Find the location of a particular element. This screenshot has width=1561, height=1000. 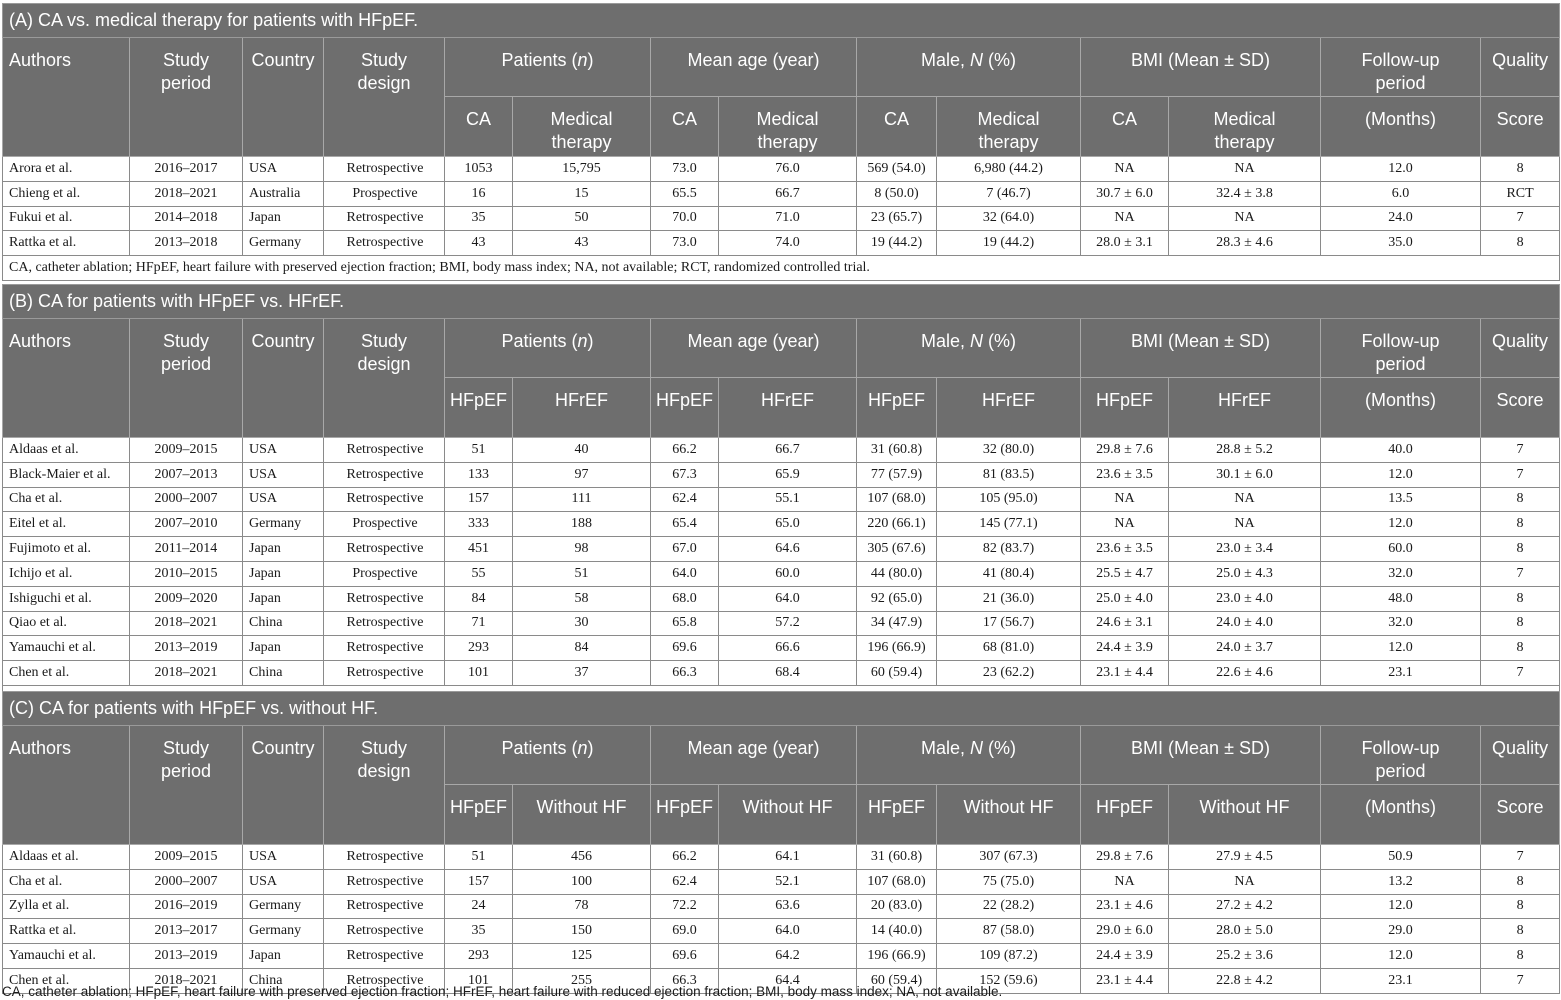

table-cell: 13.2 is located at coordinates (1400, 881).